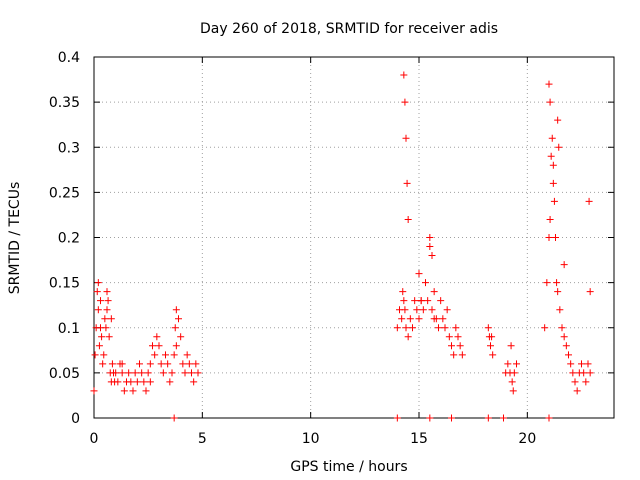  Describe the element at coordinates (64, 374) in the screenshot. I see `y-tick-label: 0.05` at that location.